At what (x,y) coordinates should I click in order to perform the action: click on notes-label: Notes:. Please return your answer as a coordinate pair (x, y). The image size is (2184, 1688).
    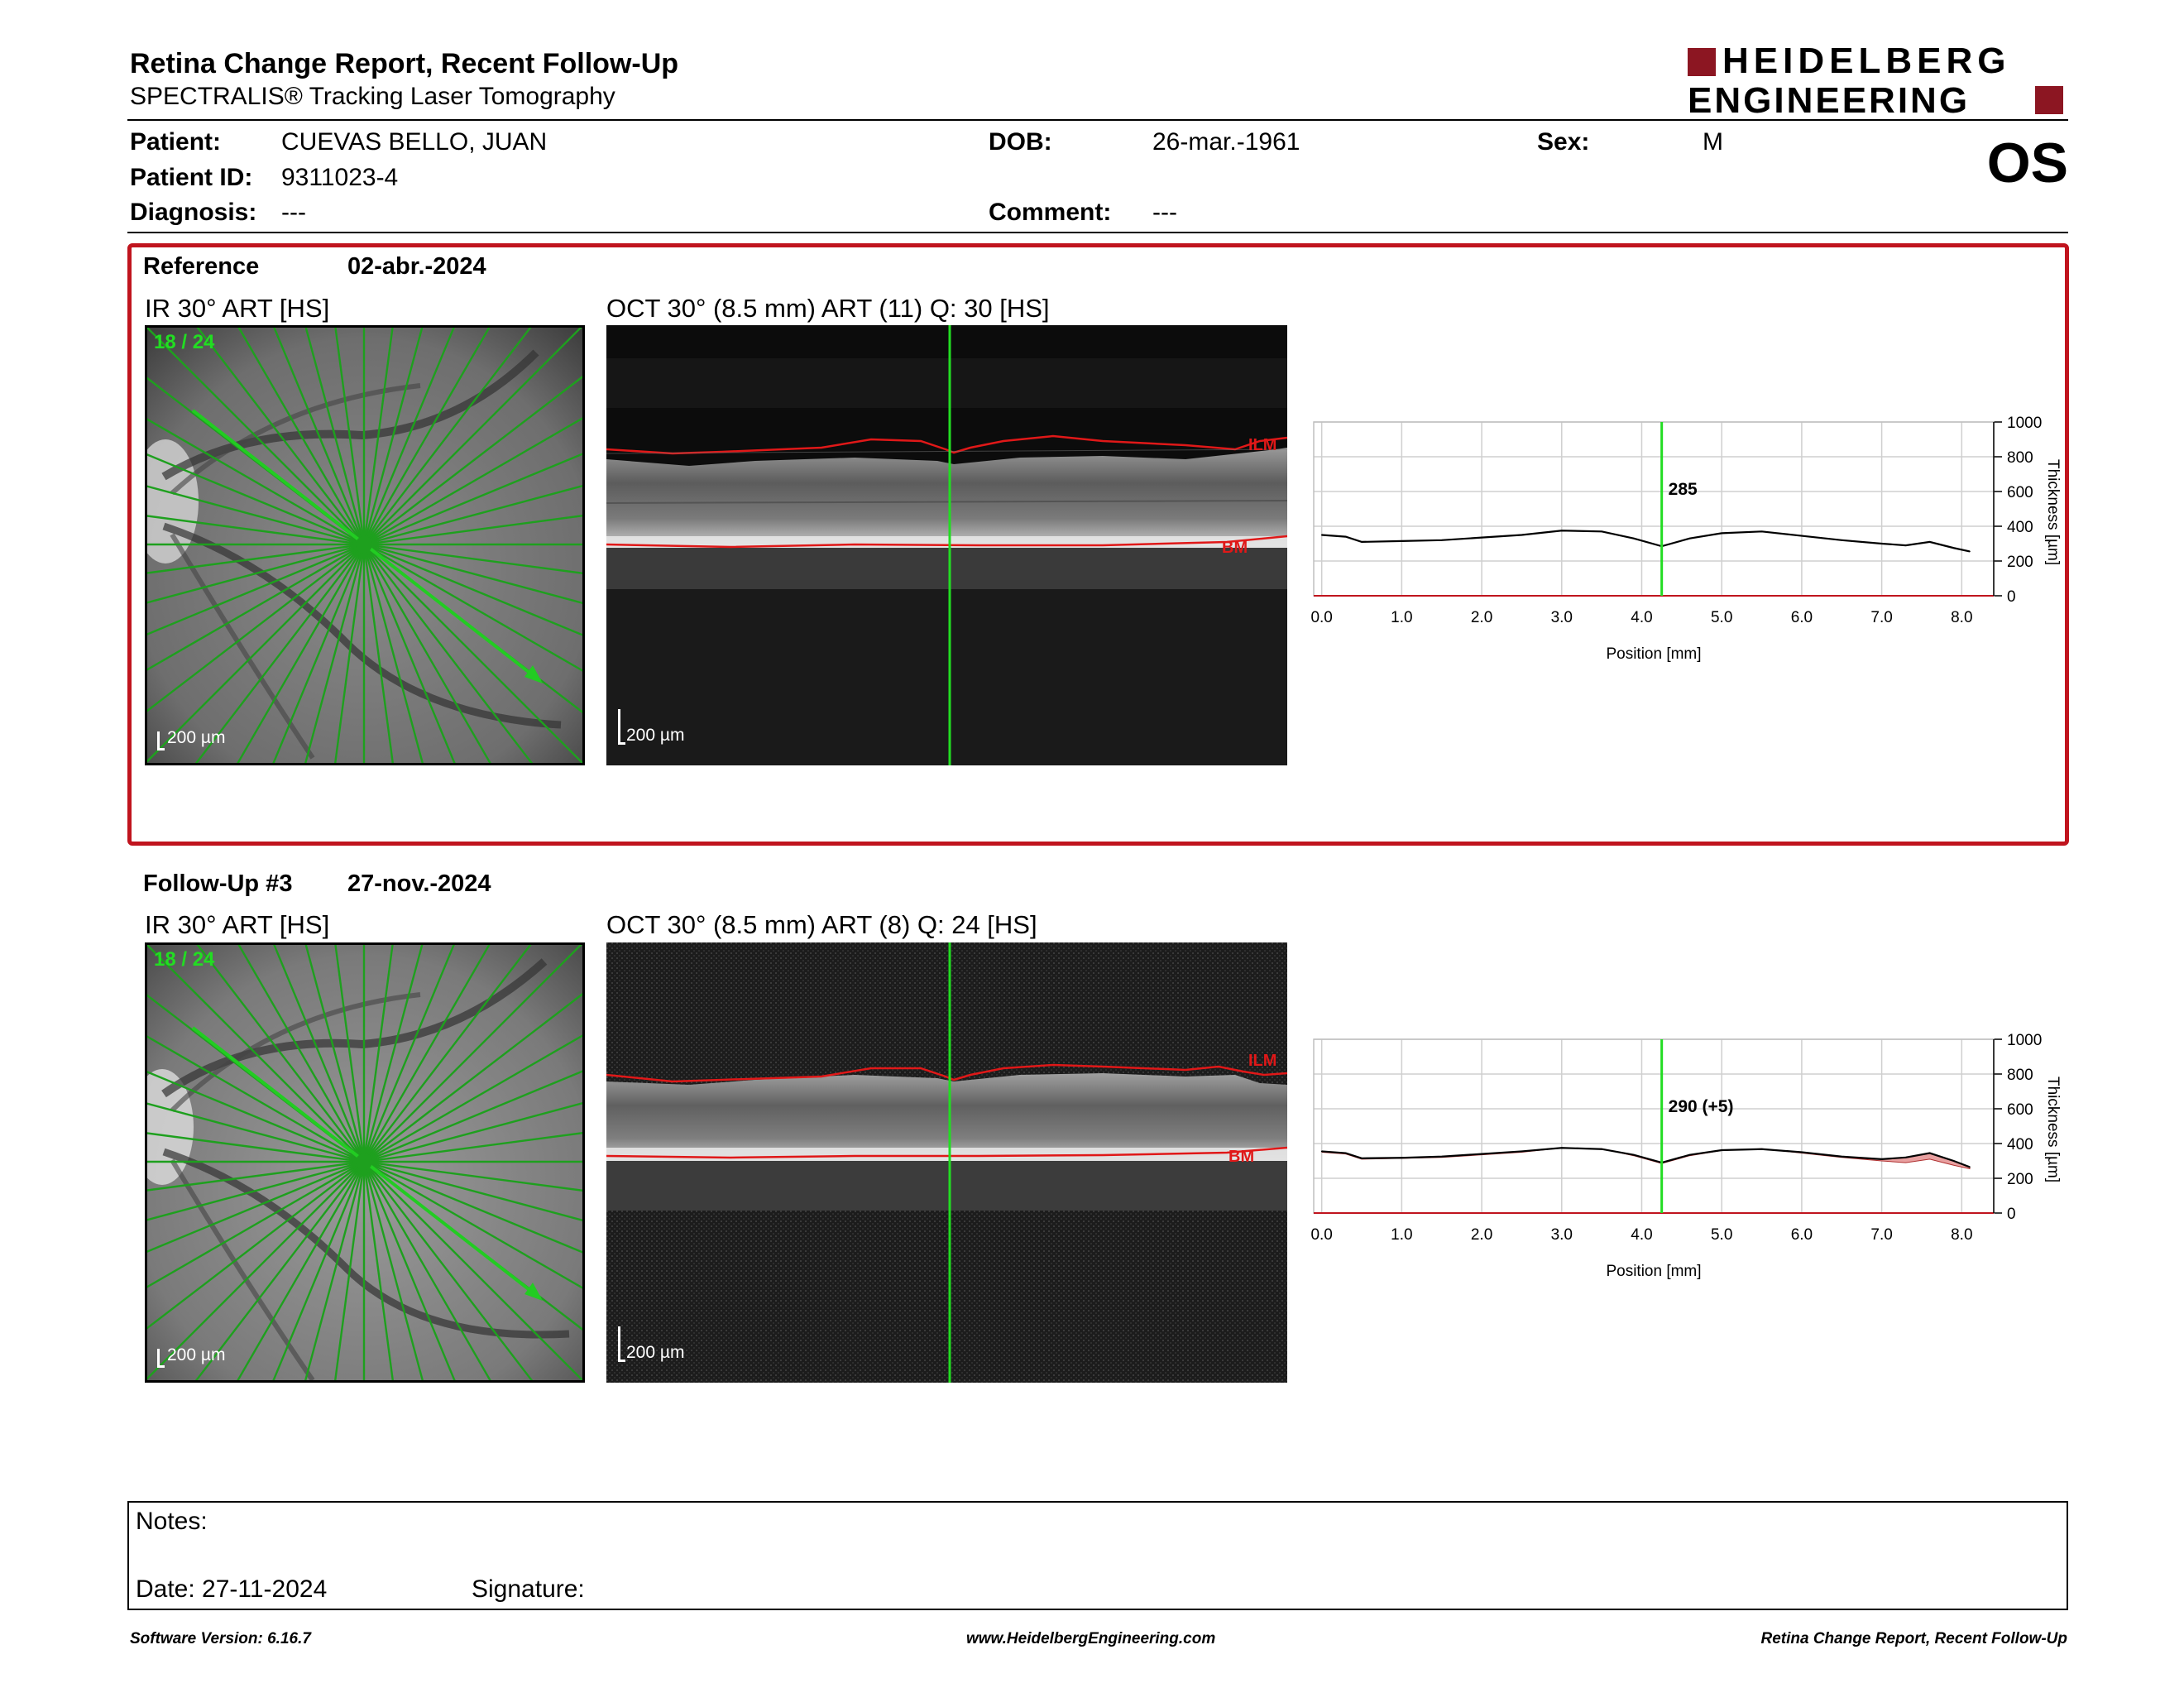
    Looking at the image, I should click on (172, 1521).